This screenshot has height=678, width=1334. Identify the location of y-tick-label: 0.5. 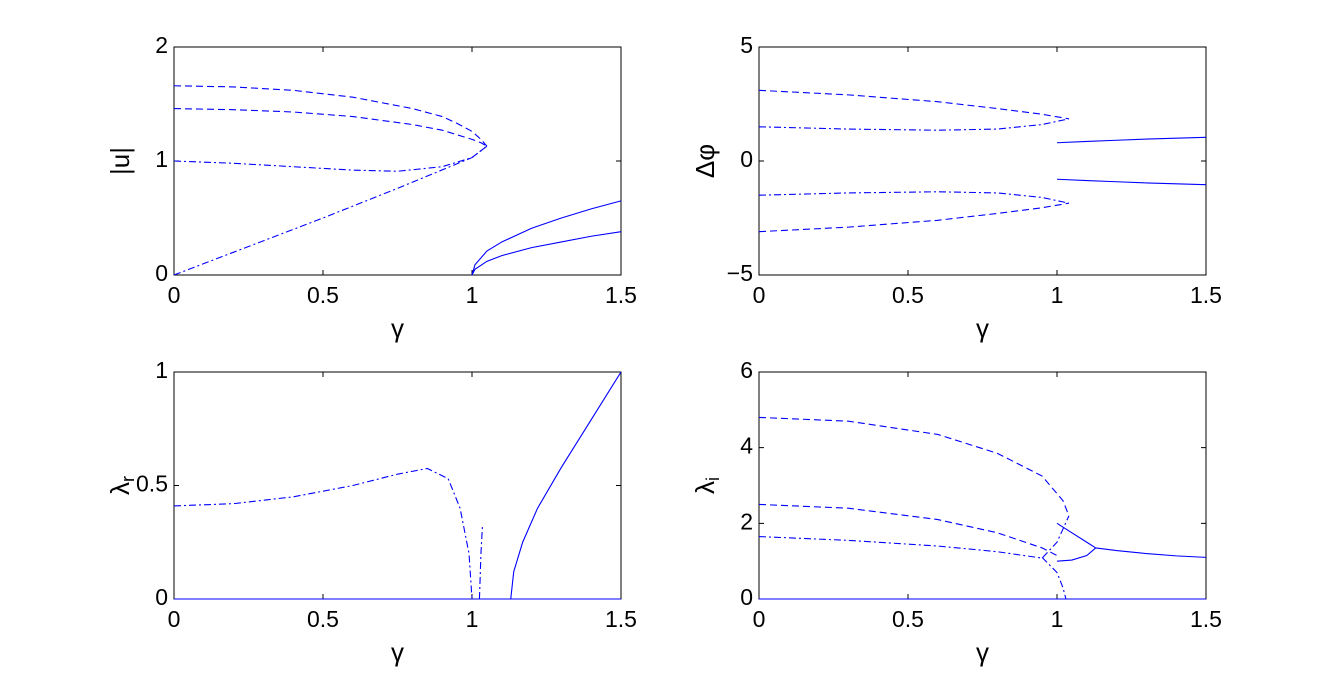
(152, 484).